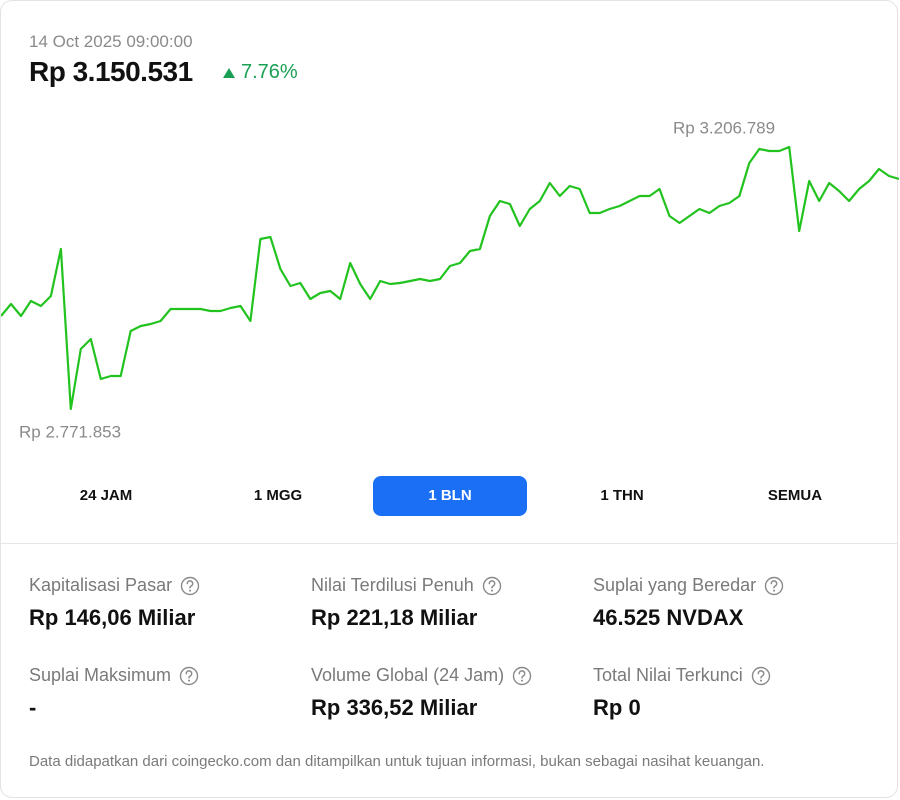 The height and width of the screenshot is (800, 900). What do you see at coordinates (111, 71) in the screenshot?
I see `price: Rp 3.150.531` at bounding box center [111, 71].